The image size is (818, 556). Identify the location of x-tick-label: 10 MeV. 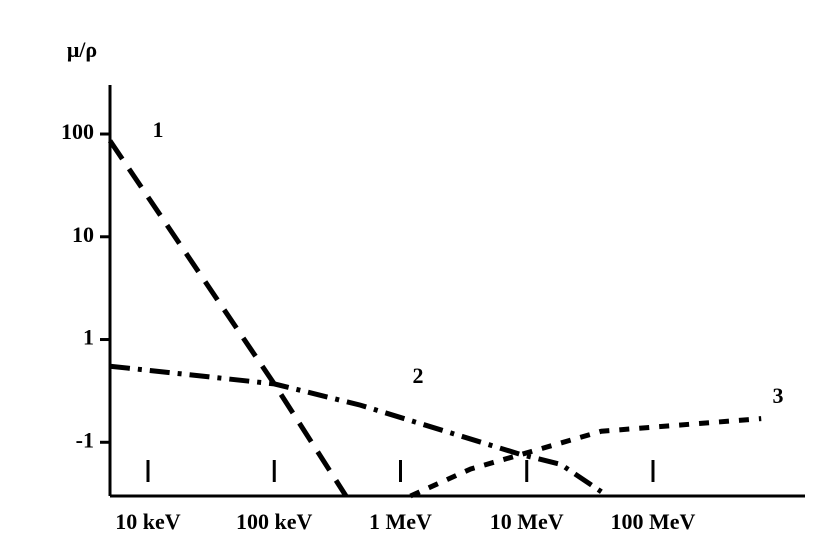
(527, 521).